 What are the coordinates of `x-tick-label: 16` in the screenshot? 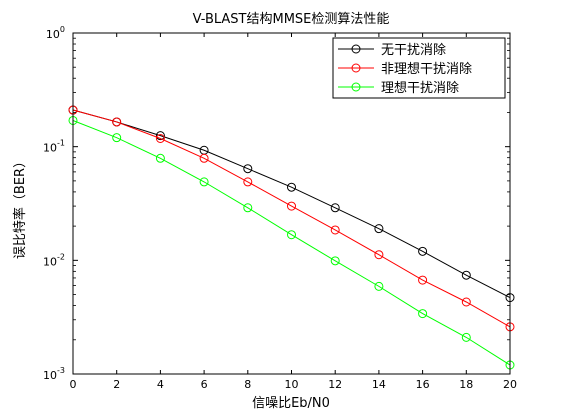 It's located at (423, 384).